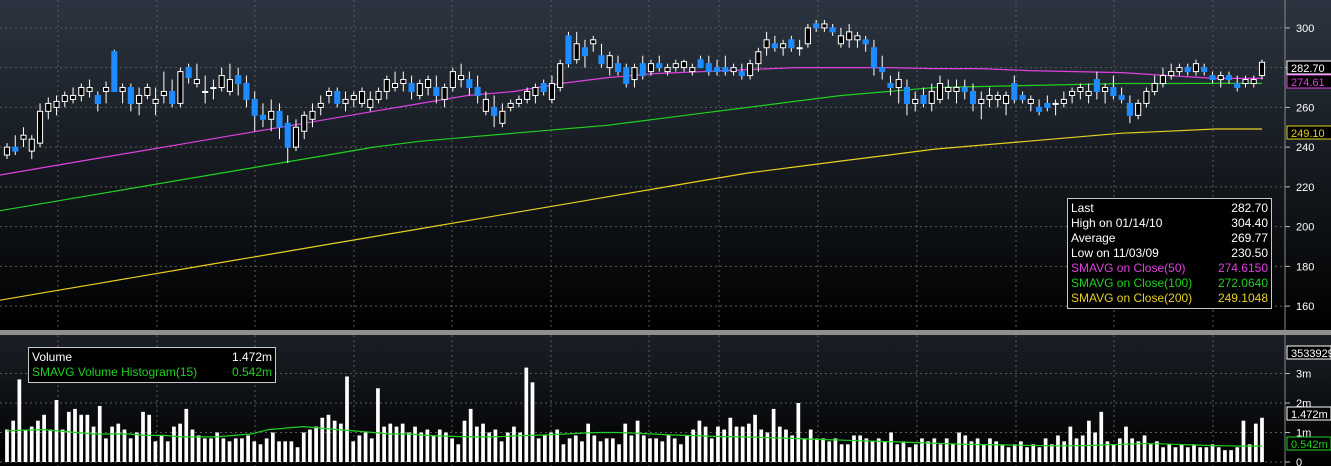 The image size is (1331, 466). What do you see at coordinates (1309, 415) in the screenshot?
I see `volume-value-label: 1.472m` at bounding box center [1309, 415].